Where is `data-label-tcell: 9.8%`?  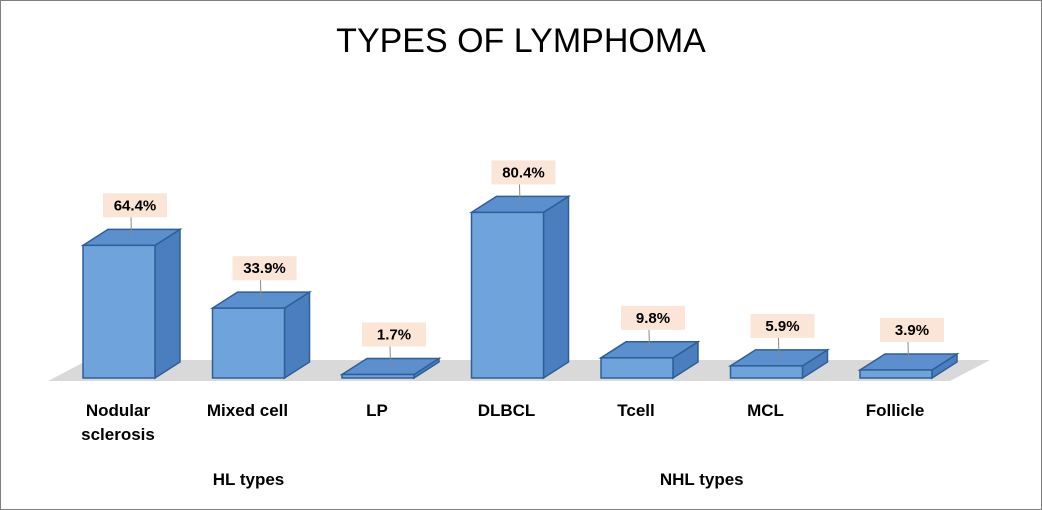 data-label-tcell: 9.8% is located at coordinates (653, 318).